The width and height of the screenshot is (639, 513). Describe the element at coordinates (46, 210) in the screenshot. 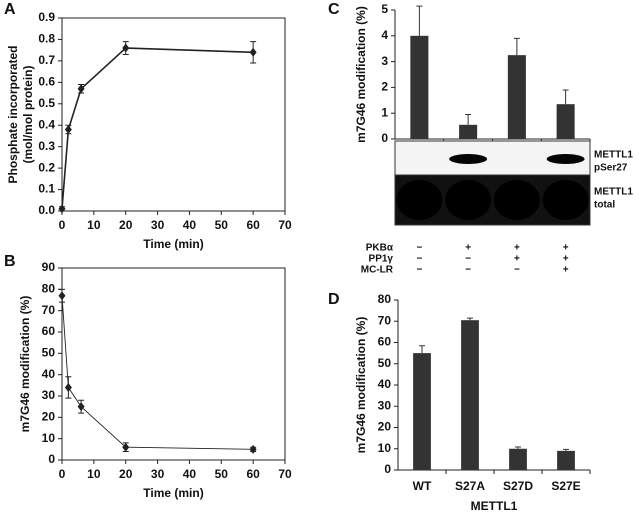

I see `y-tick-label: 0.0` at that location.